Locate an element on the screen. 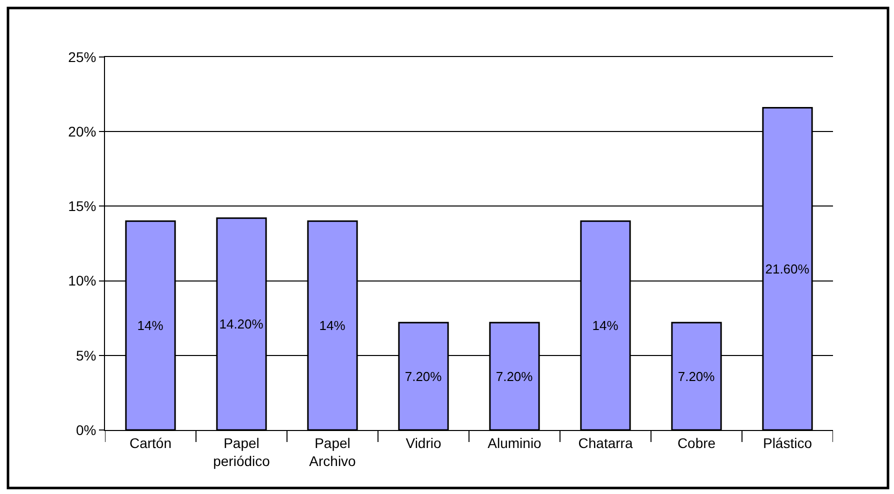  x-tick-label: Vidrio is located at coordinates (424, 442).